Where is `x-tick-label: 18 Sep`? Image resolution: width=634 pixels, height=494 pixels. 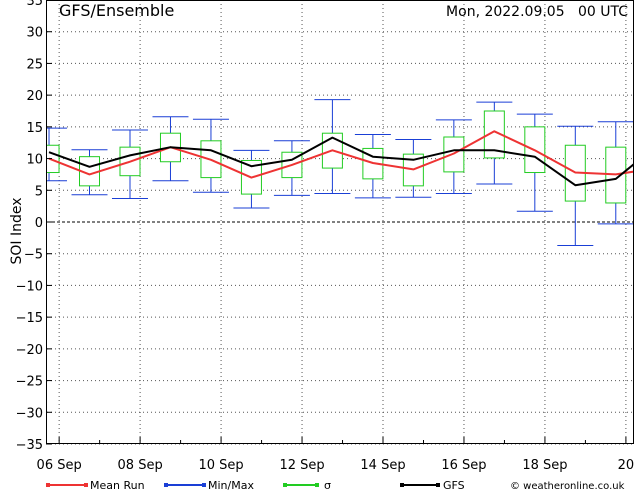 x-tick-label: 18 Sep is located at coordinates (544, 465).